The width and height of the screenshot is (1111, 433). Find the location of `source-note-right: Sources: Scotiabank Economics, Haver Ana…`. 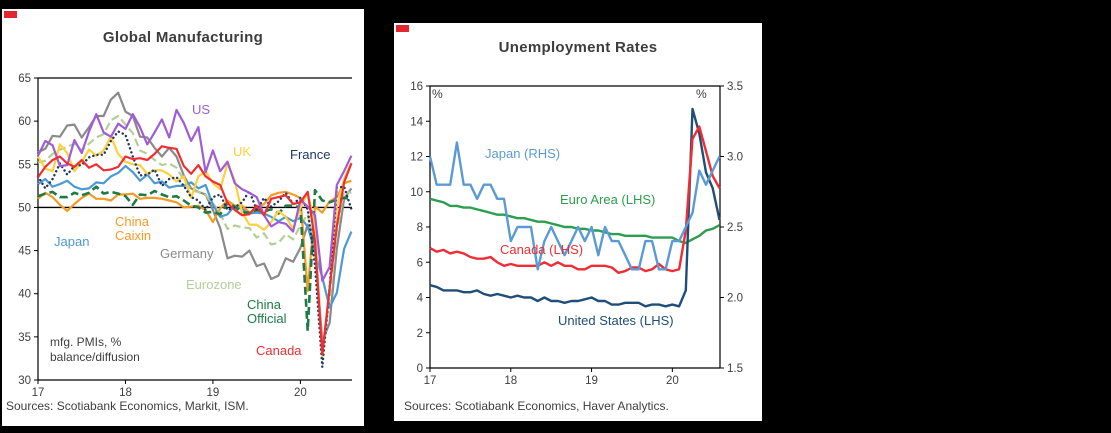

source-note-right: Sources: Scotiabank Economics, Haver Ana… is located at coordinates (536, 406).